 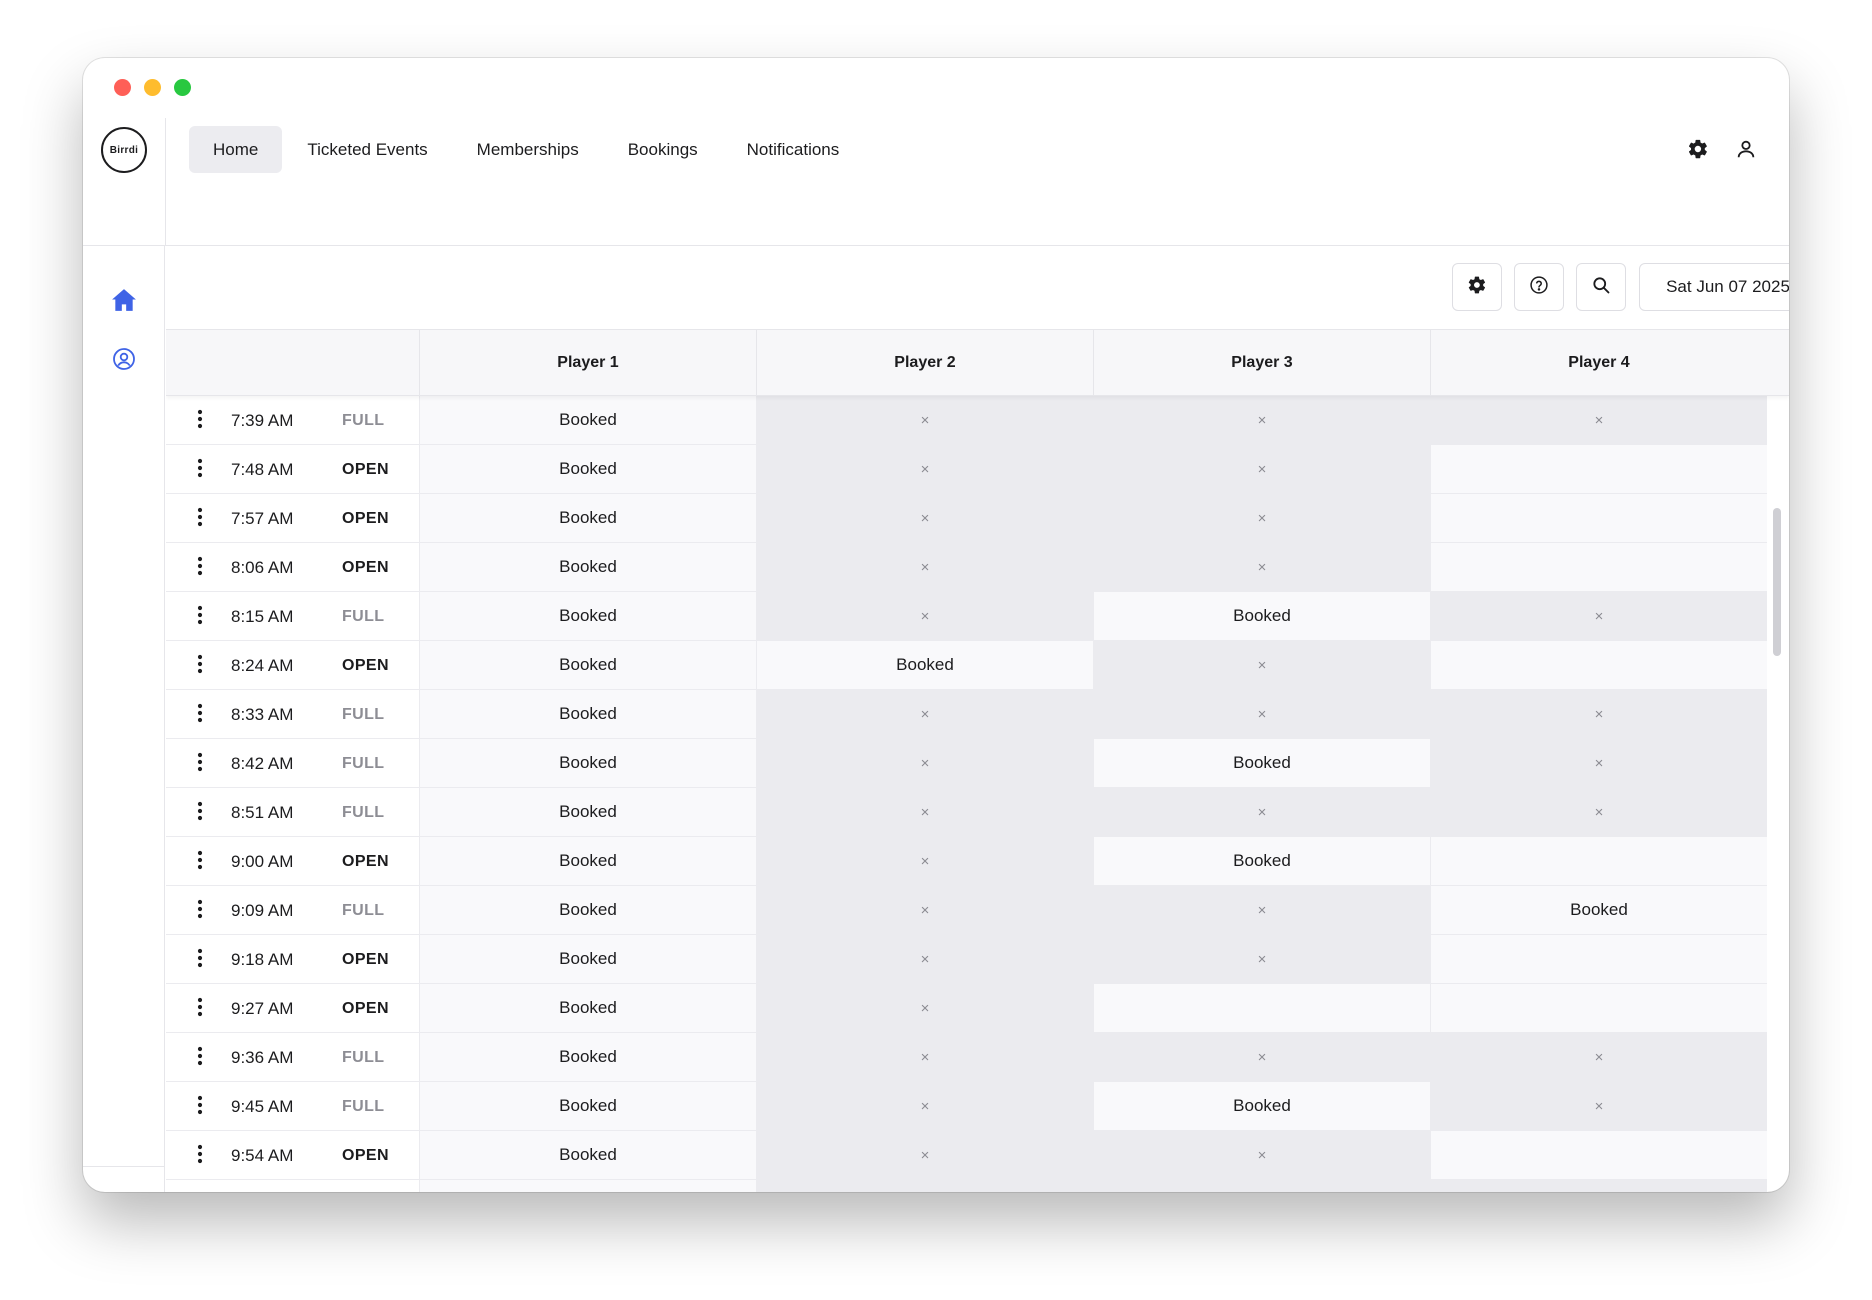 What do you see at coordinates (124, 359) in the screenshot?
I see `user-circle-icon` at bounding box center [124, 359].